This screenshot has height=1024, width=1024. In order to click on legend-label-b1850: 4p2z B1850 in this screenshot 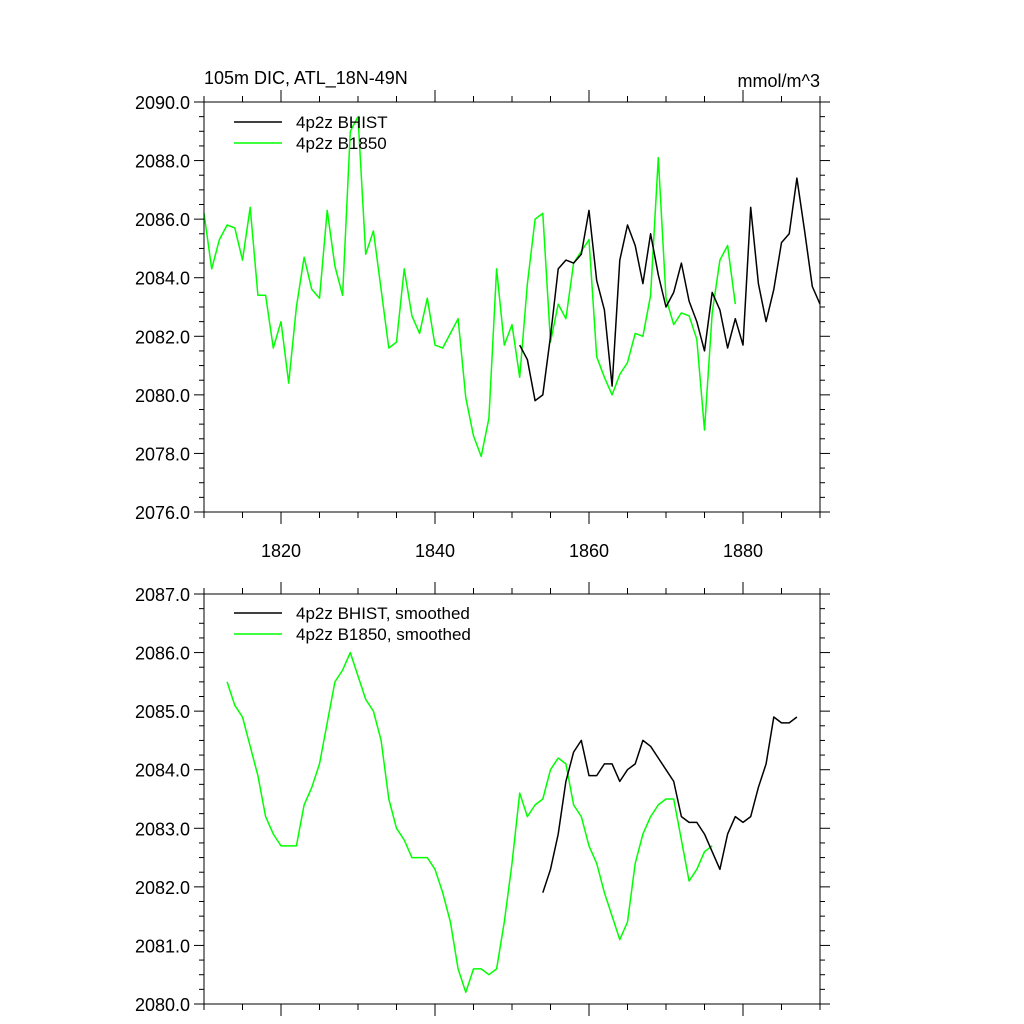, I will do `click(341, 143)`.